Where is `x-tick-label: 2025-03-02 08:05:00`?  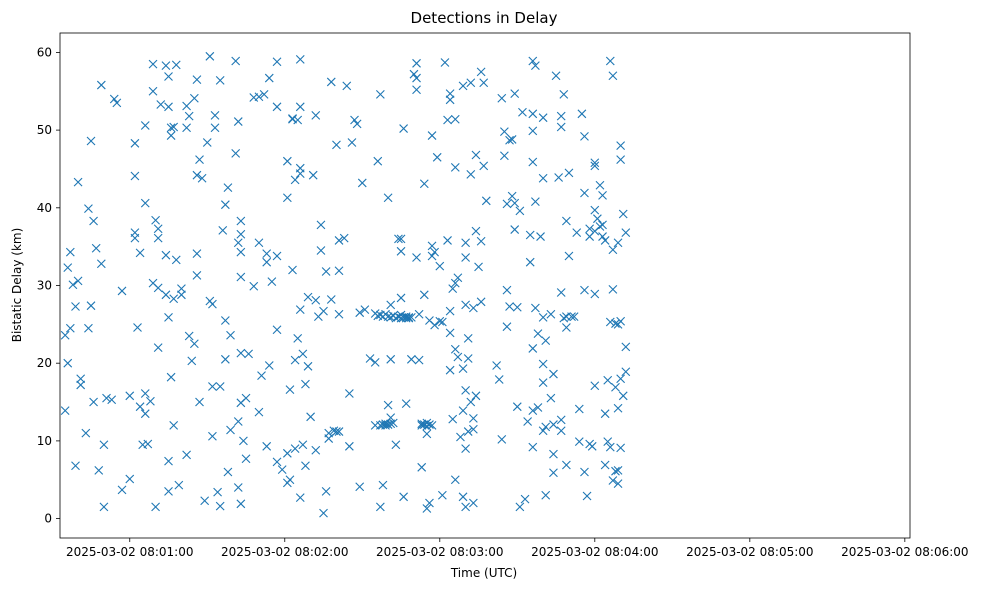
x-tick-label: 2025-03-02 08:05:00 is located at coordinates (749, 552).